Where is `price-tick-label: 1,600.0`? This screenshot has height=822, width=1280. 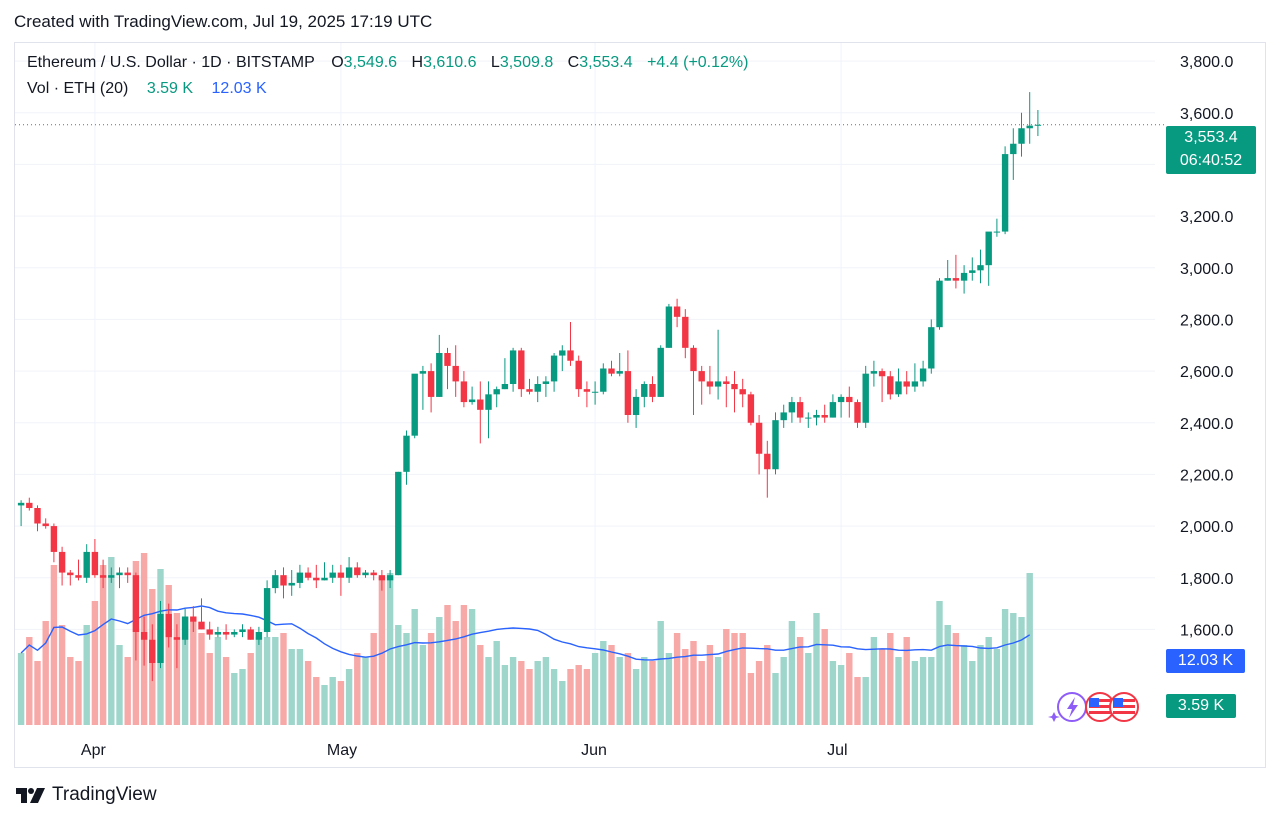 price-tick-label: 1,600.0 is located at coordinates (1206, 630).